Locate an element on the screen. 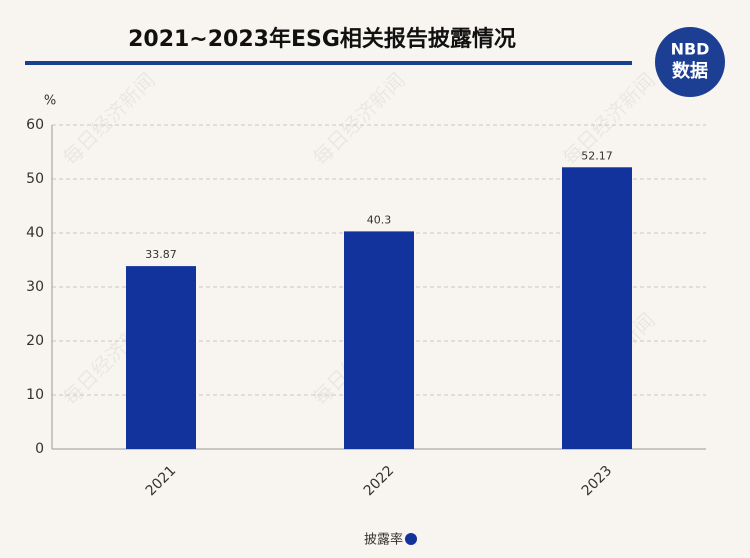  y-tick-label: 10 is located at coordinates (35, 395).